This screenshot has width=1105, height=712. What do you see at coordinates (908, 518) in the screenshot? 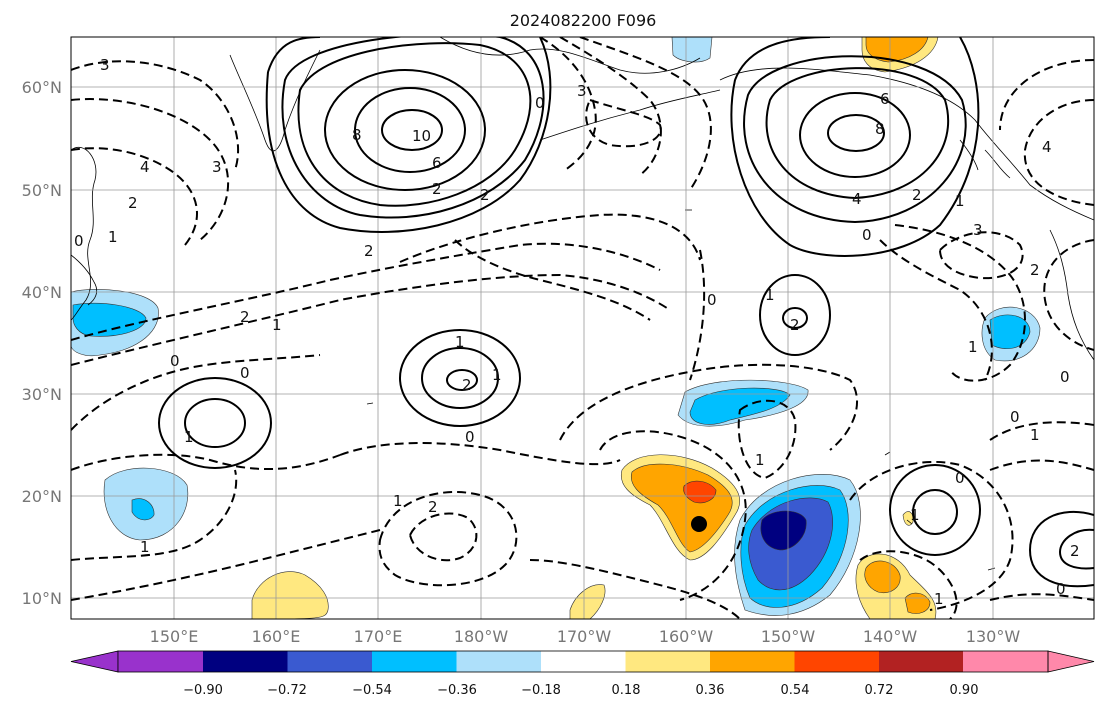
I see `shade-yellow-small` at bounding box center [908, 518].